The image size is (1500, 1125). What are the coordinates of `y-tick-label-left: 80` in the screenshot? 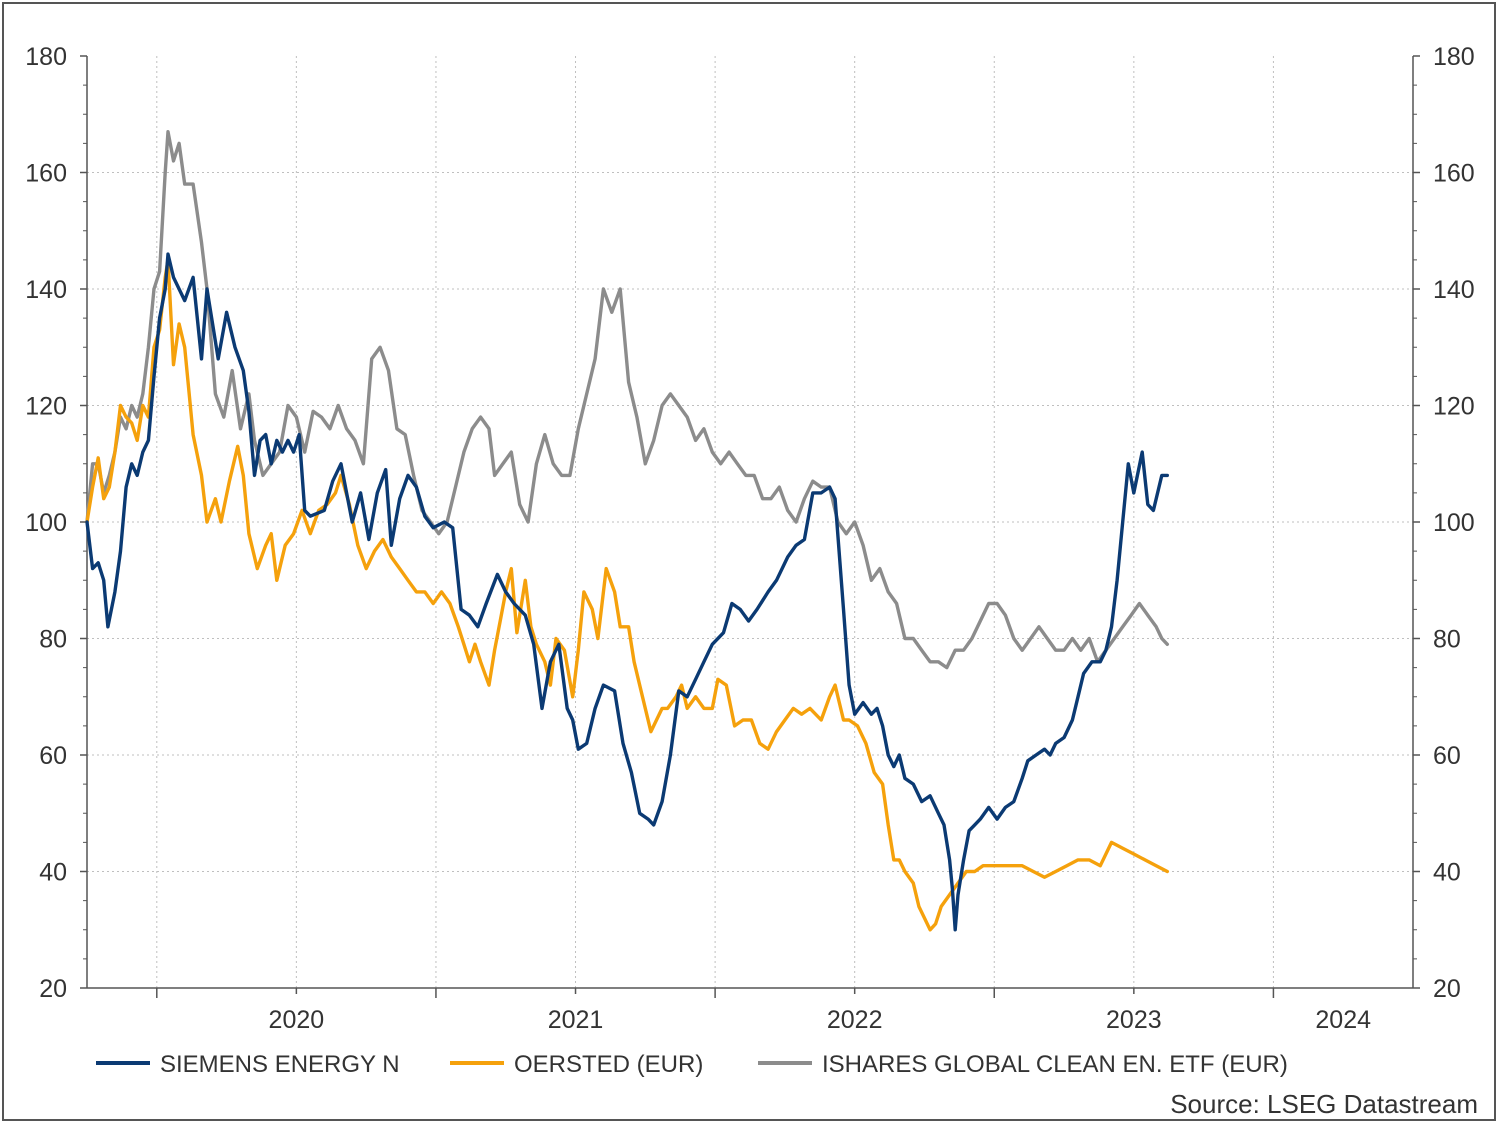 It's located at (53, 640).